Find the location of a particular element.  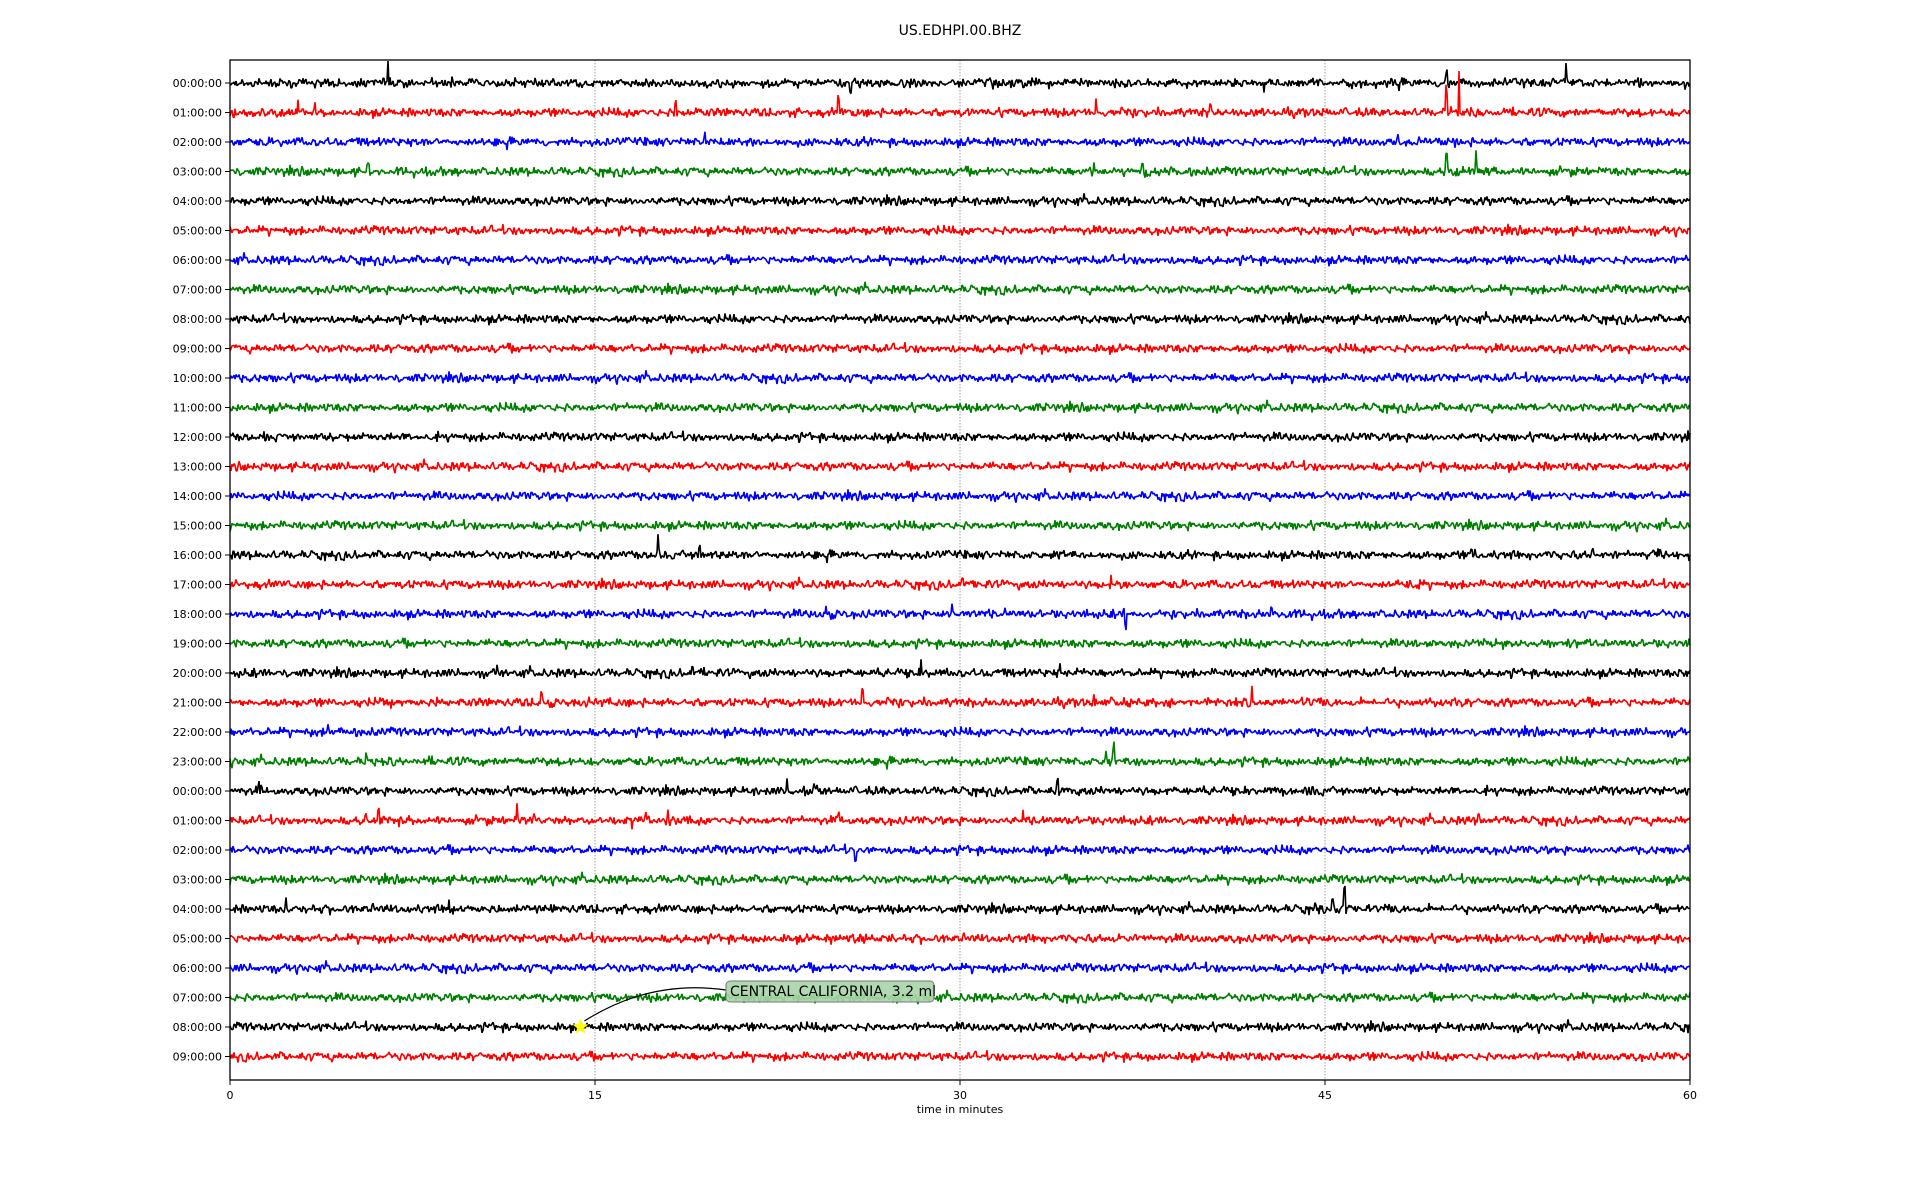

y-tick-label: 23:00:00 is located at coordinates (197, 762).